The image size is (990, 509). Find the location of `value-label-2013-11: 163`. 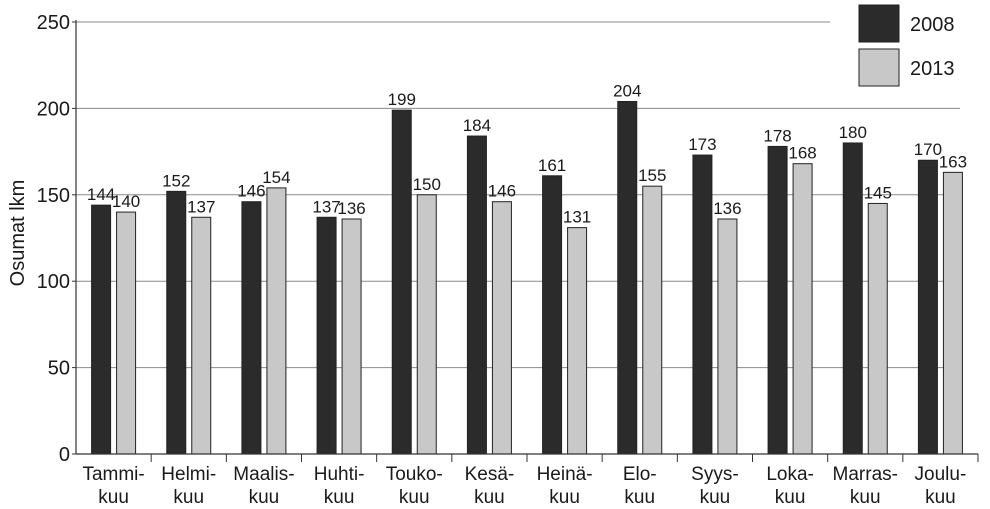

value-label-2013-11: 163 is located at coordinates (953, 161).